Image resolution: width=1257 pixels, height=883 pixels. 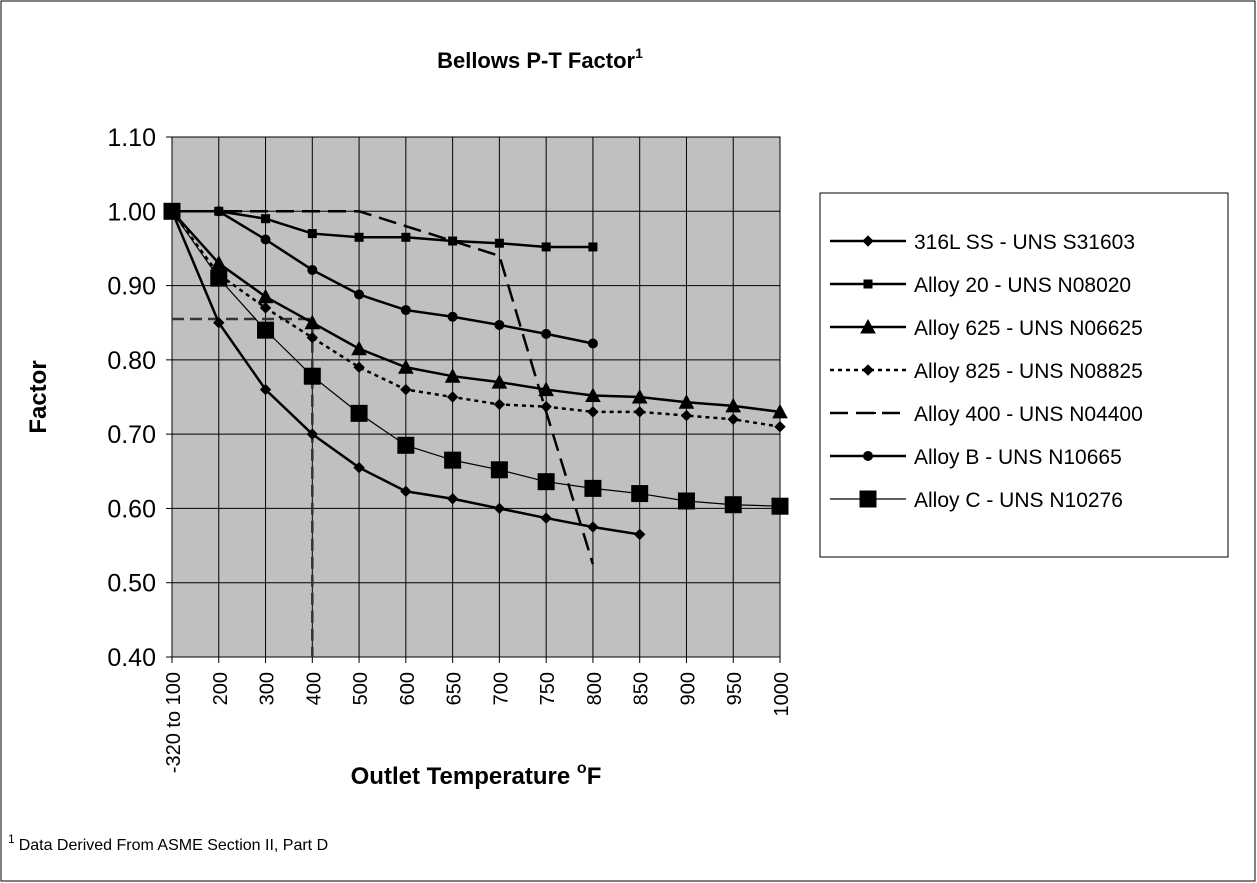 I want to click on y-tick-label: 0.90, so click(x=131, y=287).